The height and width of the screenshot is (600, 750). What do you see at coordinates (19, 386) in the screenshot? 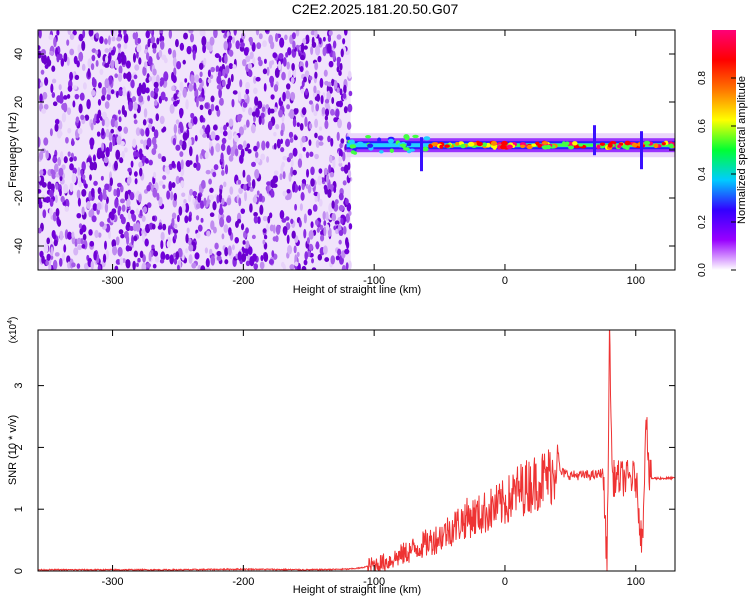
I see `y-tick-label: 3` at bounding box center [19, 386].